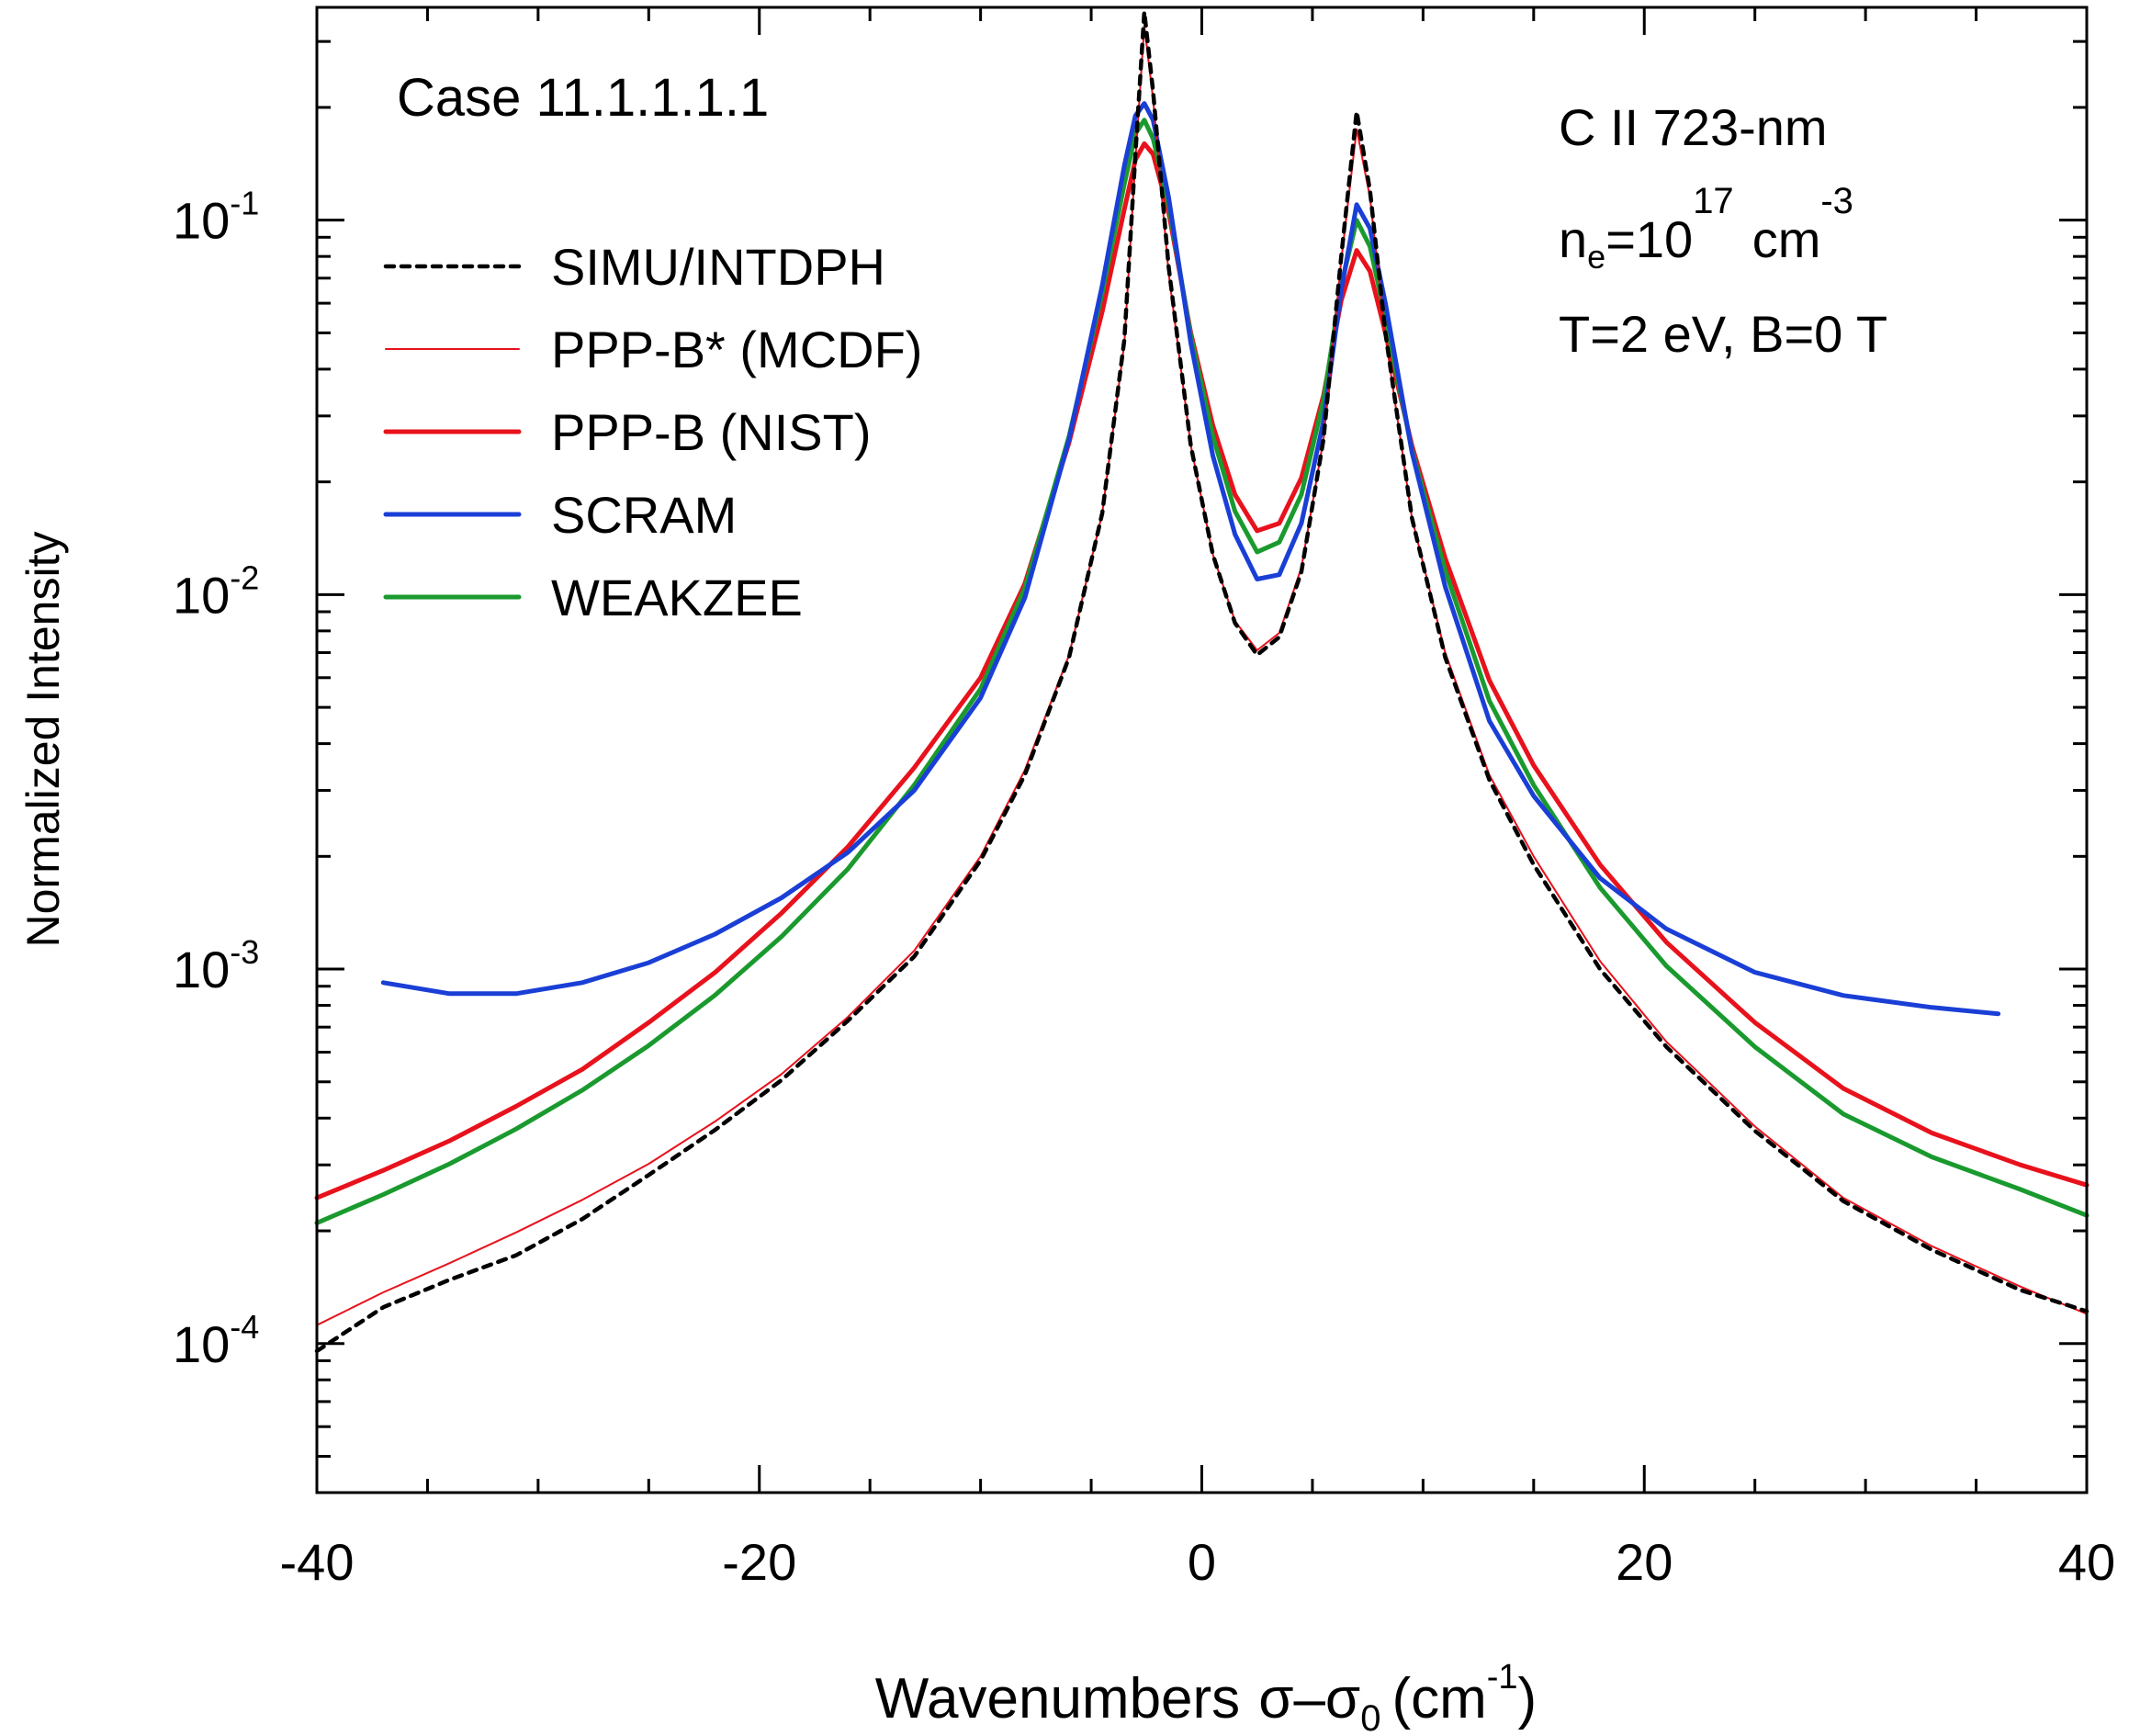 Image resolution: width=2129 pixels, height=1736 pixels. What do you see at coordinates (43, 740) in the screenshot?
I see `y-axis-label: Normalized Intensity` at bounding box center [43, 740].